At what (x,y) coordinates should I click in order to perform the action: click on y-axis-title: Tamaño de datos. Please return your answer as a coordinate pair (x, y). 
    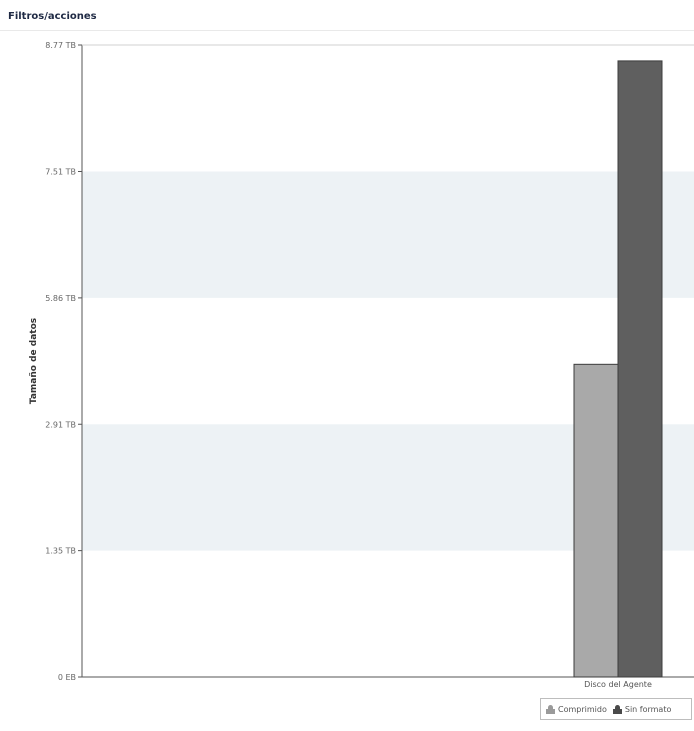
    Looking at the image, I should click on (34, 361).